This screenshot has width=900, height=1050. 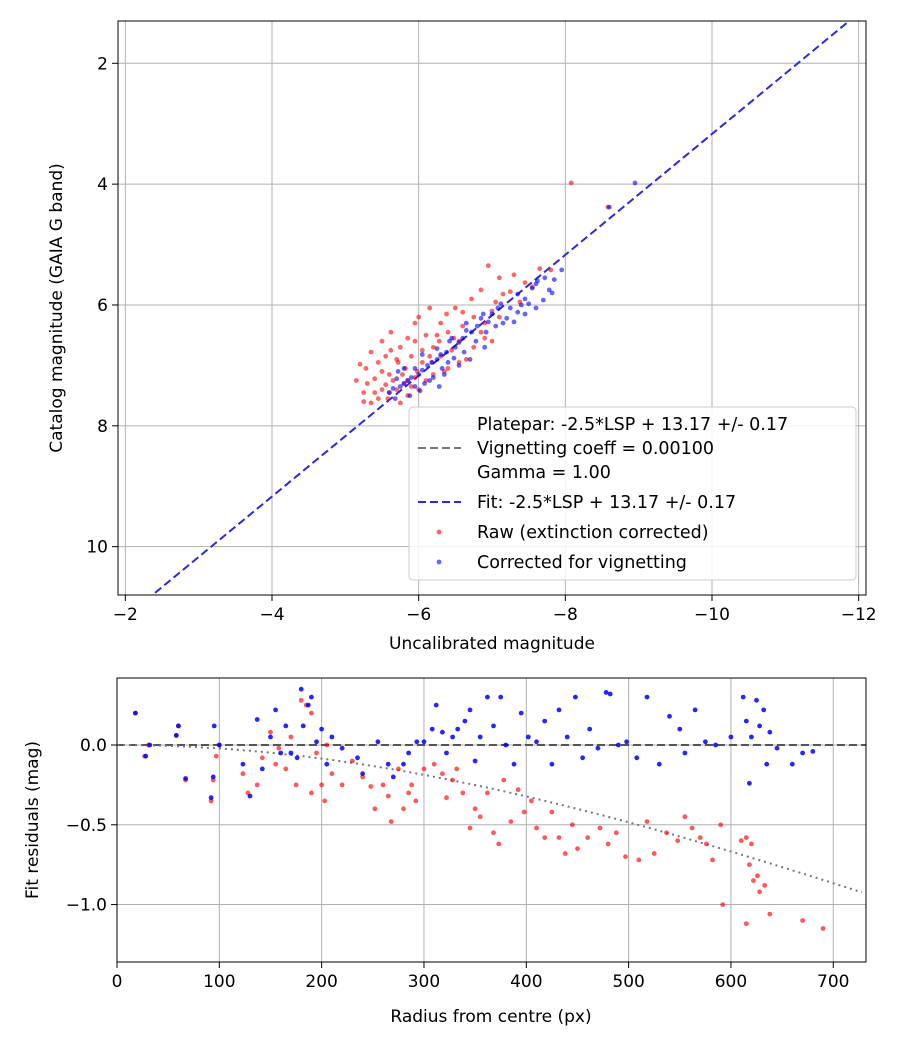 What do you see at coordinates (833, 982) in the screenshot?
I see `residuals-x-tick-label: 700` at bounding box center [833, 982].